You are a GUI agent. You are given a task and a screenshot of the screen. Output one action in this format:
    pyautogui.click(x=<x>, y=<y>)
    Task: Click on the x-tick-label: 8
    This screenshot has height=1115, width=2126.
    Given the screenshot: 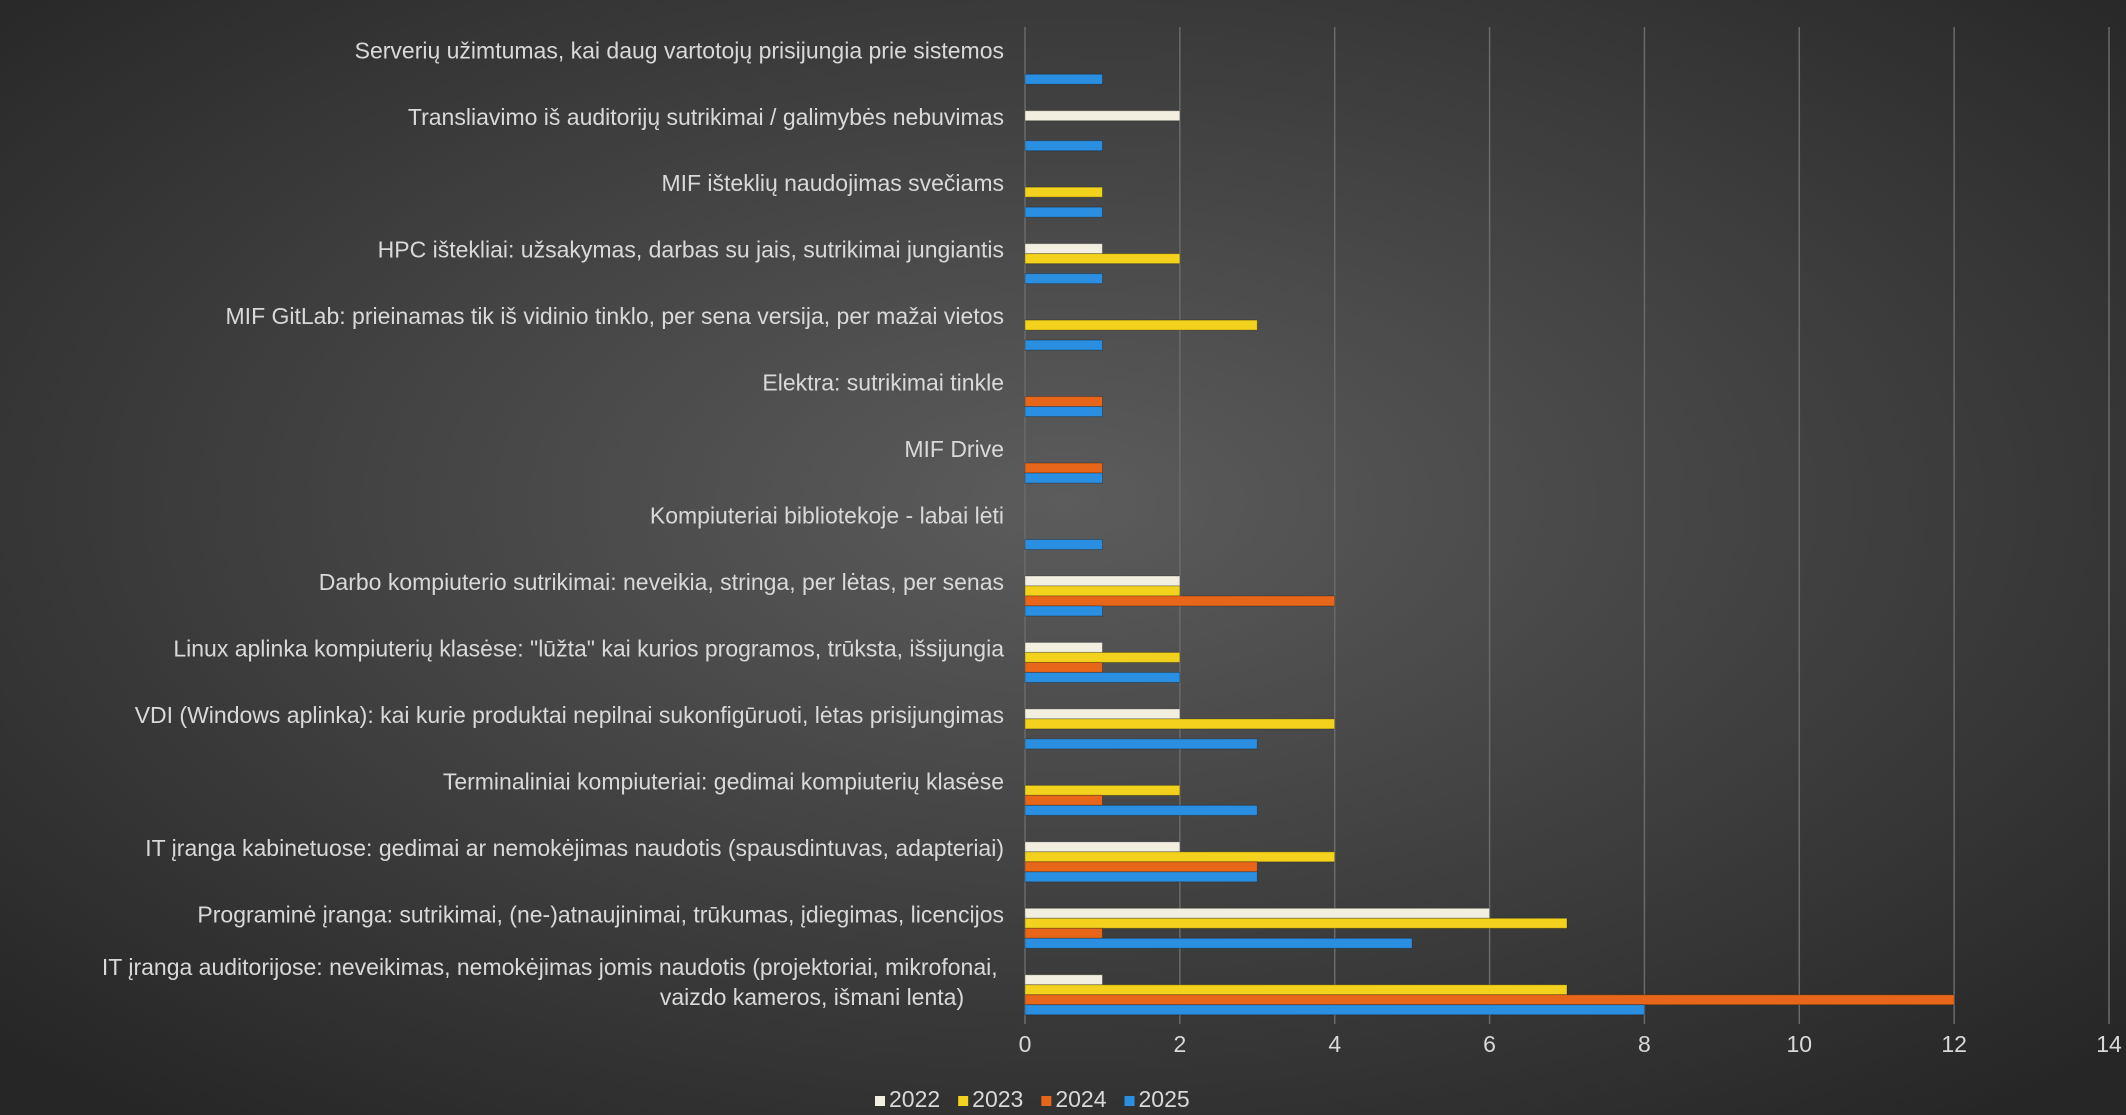 What is the action you would take?
    pyautogui.click(x=1644, y=1044)
    